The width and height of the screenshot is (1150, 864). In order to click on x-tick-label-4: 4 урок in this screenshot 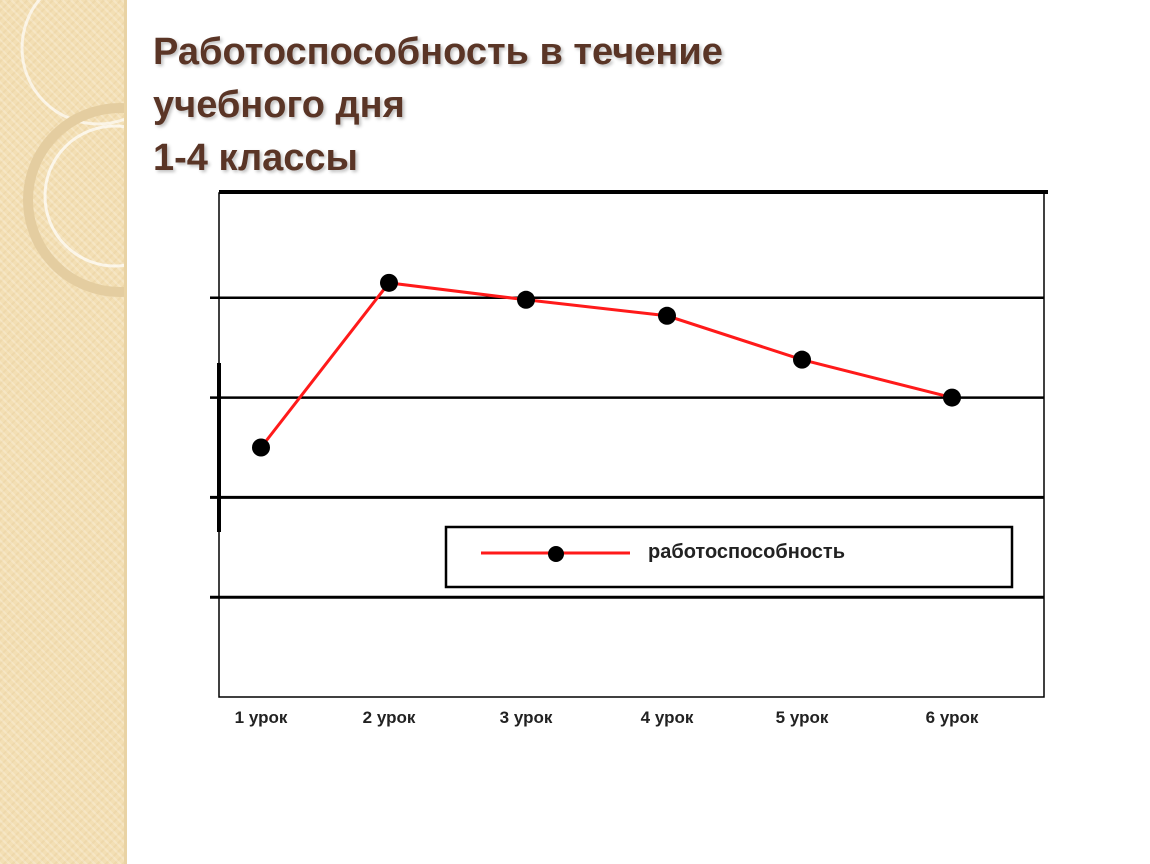, I will do `click(667, 717)`.